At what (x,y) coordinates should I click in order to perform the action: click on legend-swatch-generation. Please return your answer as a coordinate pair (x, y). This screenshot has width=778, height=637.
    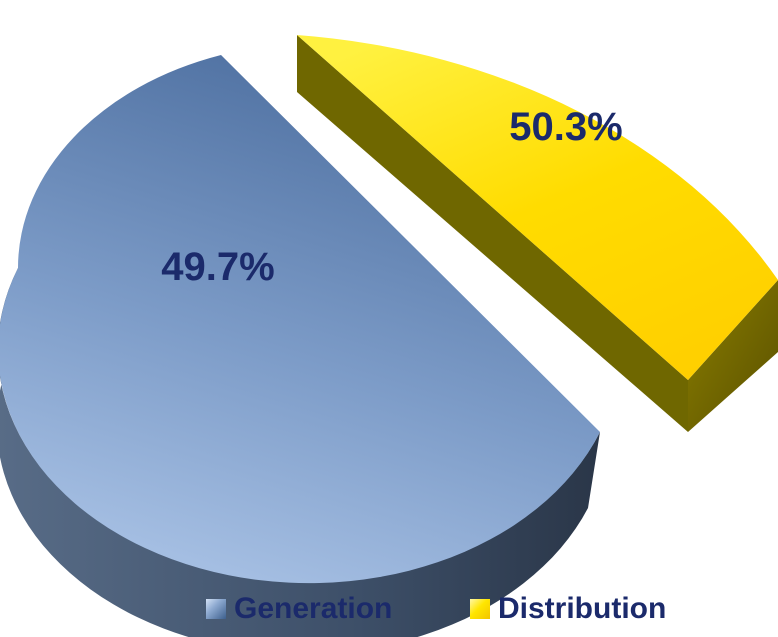
    Looking at the image, I should click on (216, 609).